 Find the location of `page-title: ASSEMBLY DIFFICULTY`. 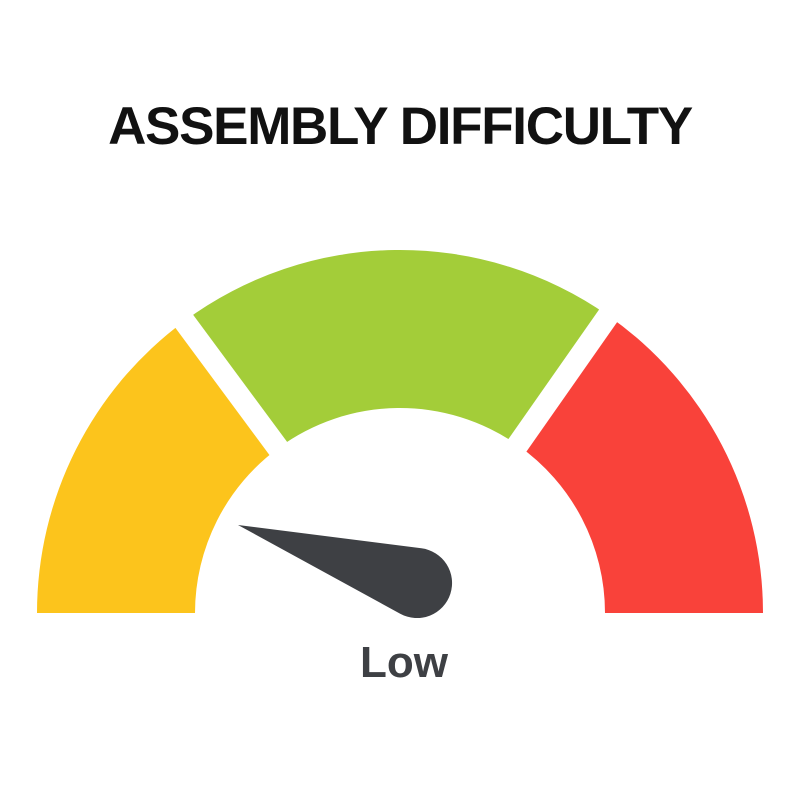

page-title: ASSEMBLY DIFFICULTY is located at coordinates (400, 126).